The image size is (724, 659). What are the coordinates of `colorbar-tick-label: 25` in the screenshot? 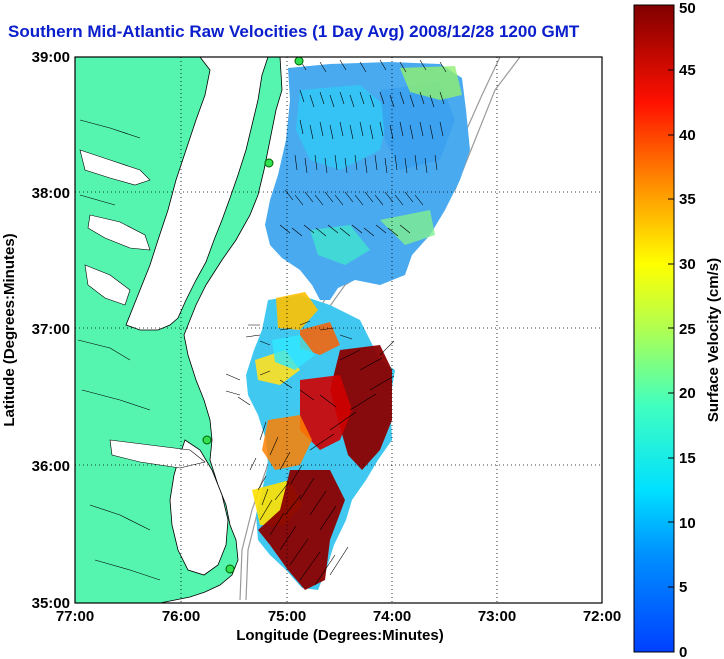 It's located at (687, 329).